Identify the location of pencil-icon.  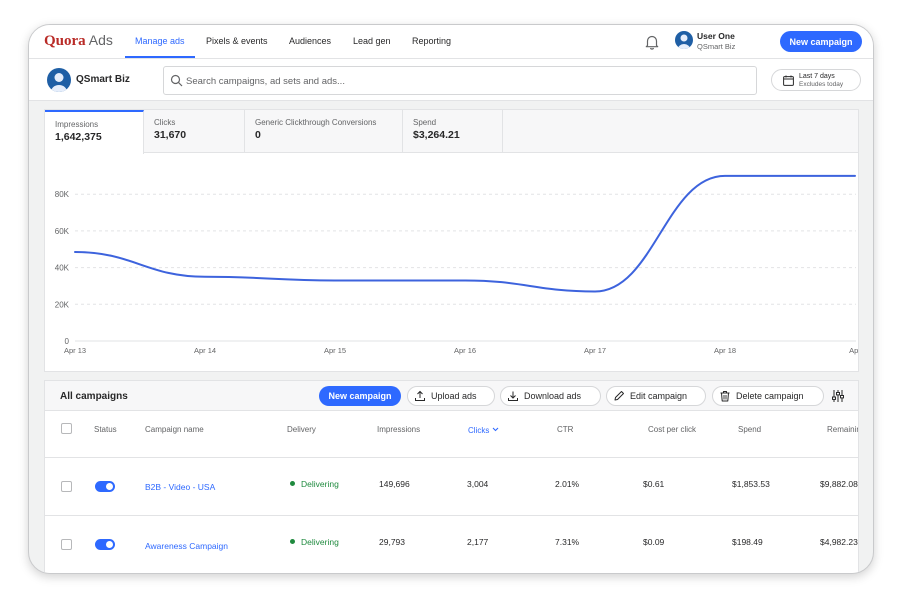
(619, 396).